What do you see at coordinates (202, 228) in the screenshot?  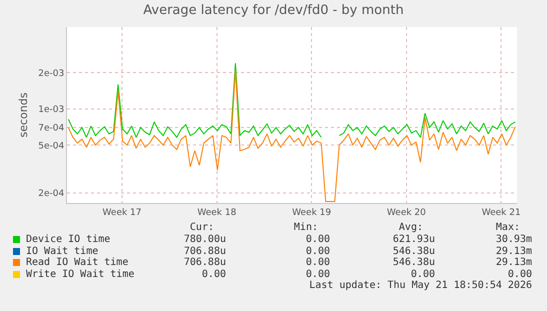 I see `text: Cur:` at bounding box center [202, 228].